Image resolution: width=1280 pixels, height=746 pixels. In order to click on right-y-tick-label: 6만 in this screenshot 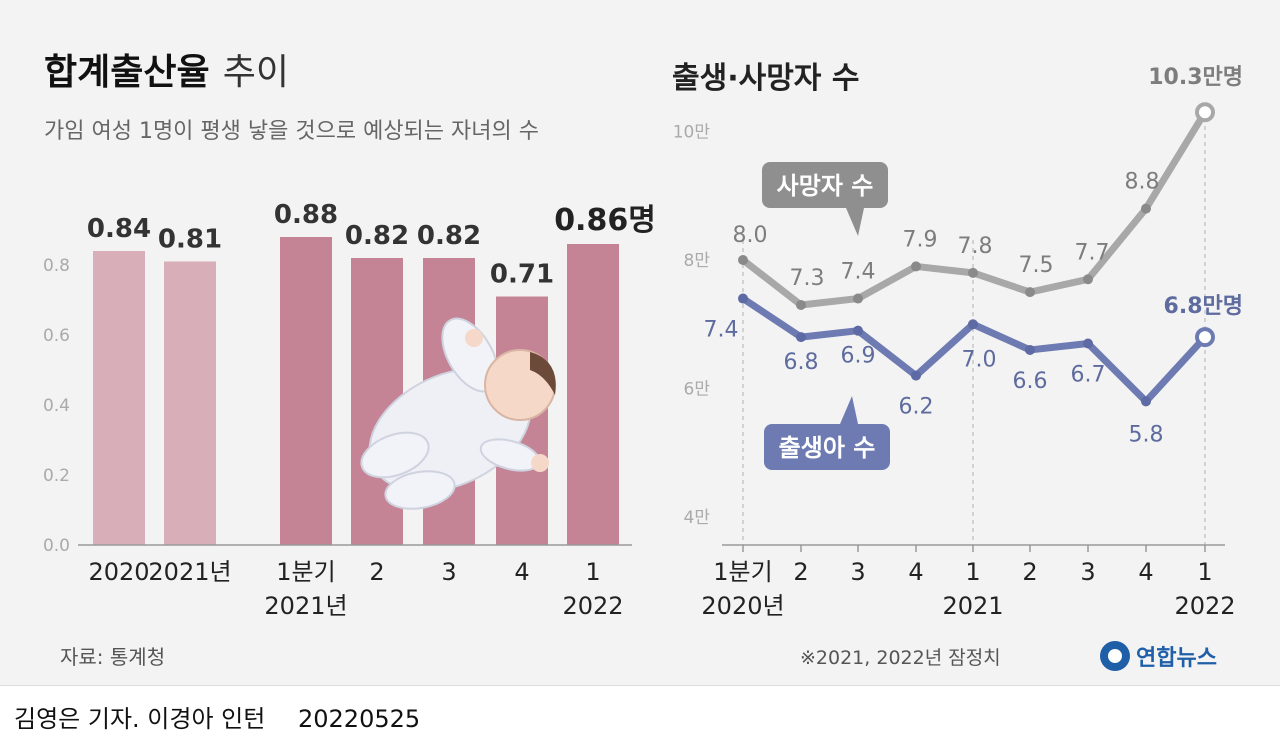, I will do `click(697, 390)`.